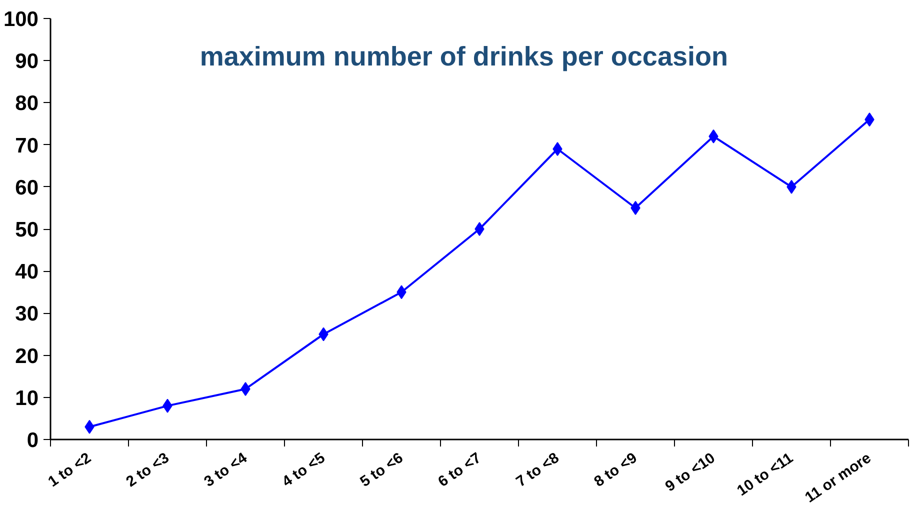 This screenshot has width=922, height=520. I want to click on x-tick-label: 8 to <9, so click(615, 470).